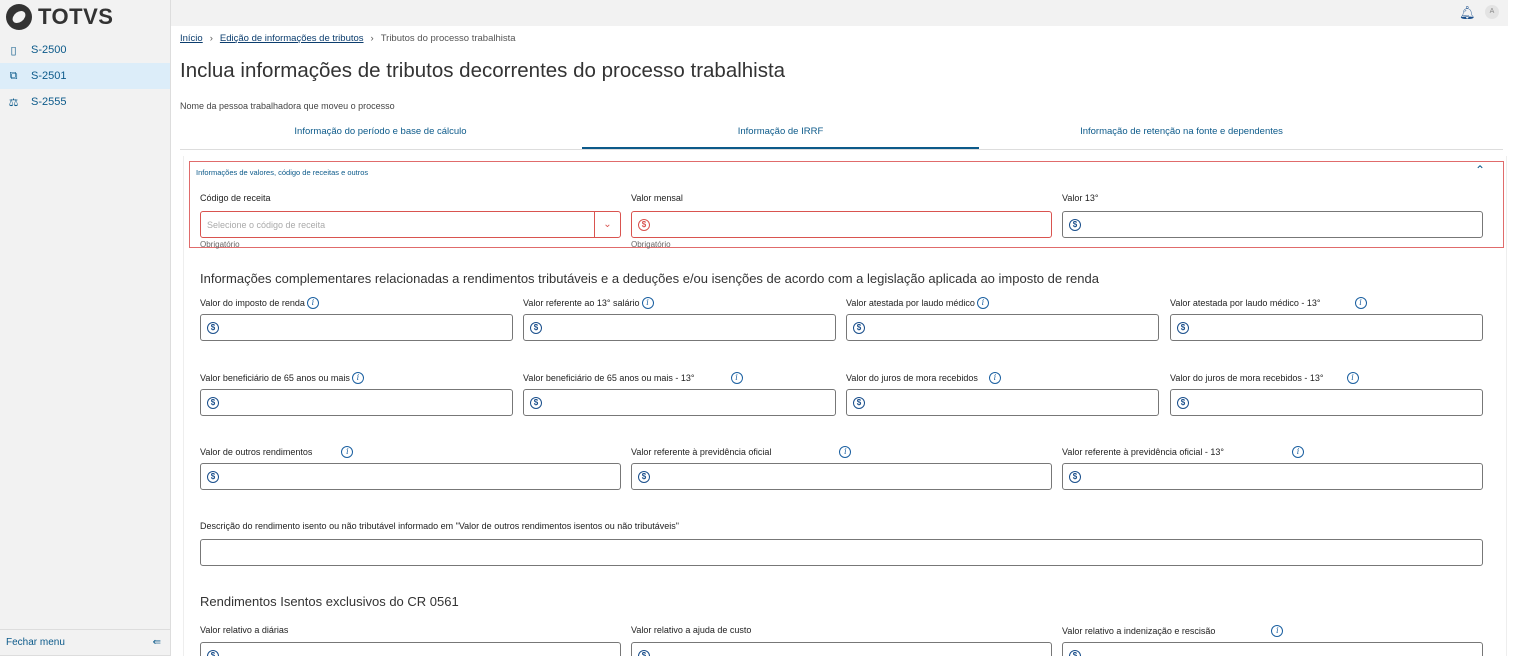  I want to click on field-label: Valor do imposto de renda i, so click(259, 303).